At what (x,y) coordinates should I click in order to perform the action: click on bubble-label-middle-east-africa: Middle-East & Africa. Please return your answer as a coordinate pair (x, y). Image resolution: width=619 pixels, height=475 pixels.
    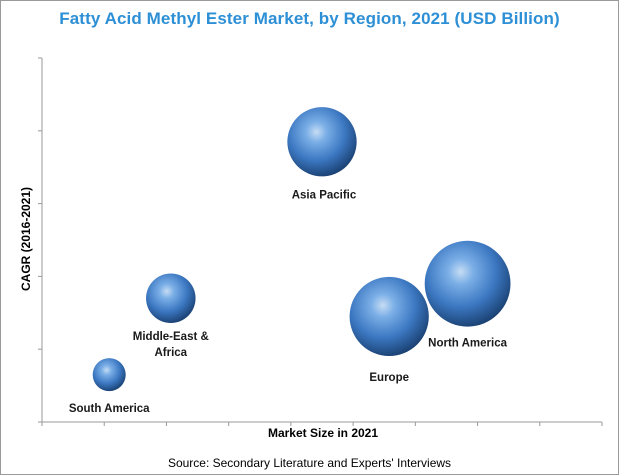
    Looking at the image, I should click on (171, 345).